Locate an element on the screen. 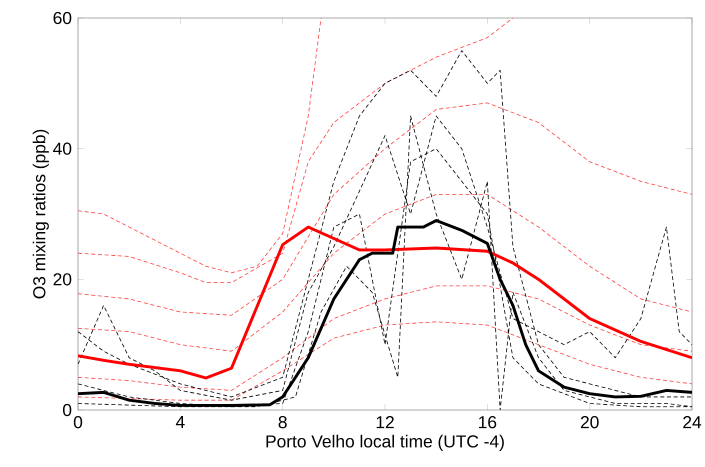 The height and width of the screenshot is (467, 705). x-tick-label: 4 is located at coordinates (180, 422).